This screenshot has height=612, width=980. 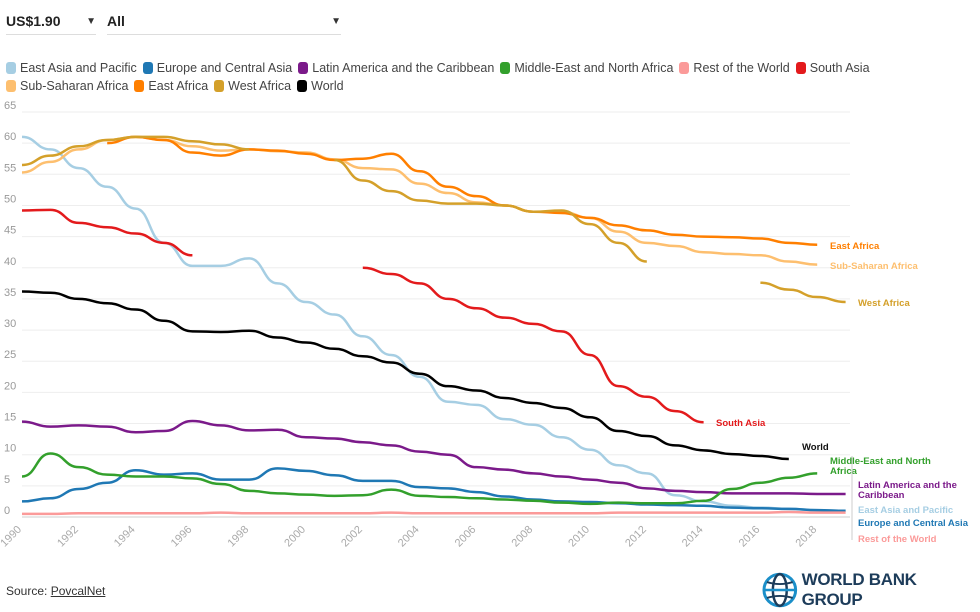 I want to click on legend-item: Middle-East and North Africa, so click(x=586, y=68).